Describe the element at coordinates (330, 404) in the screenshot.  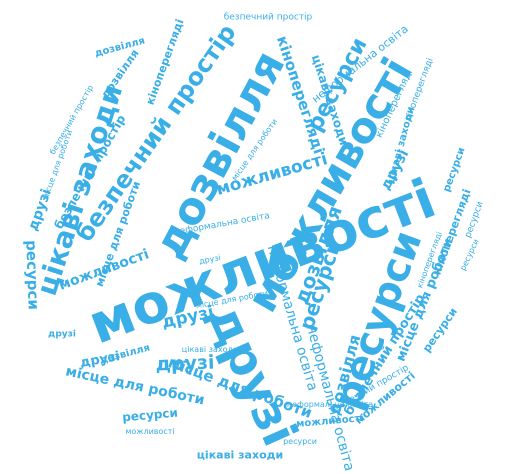
I see `word: неформальна освіта` at that location.